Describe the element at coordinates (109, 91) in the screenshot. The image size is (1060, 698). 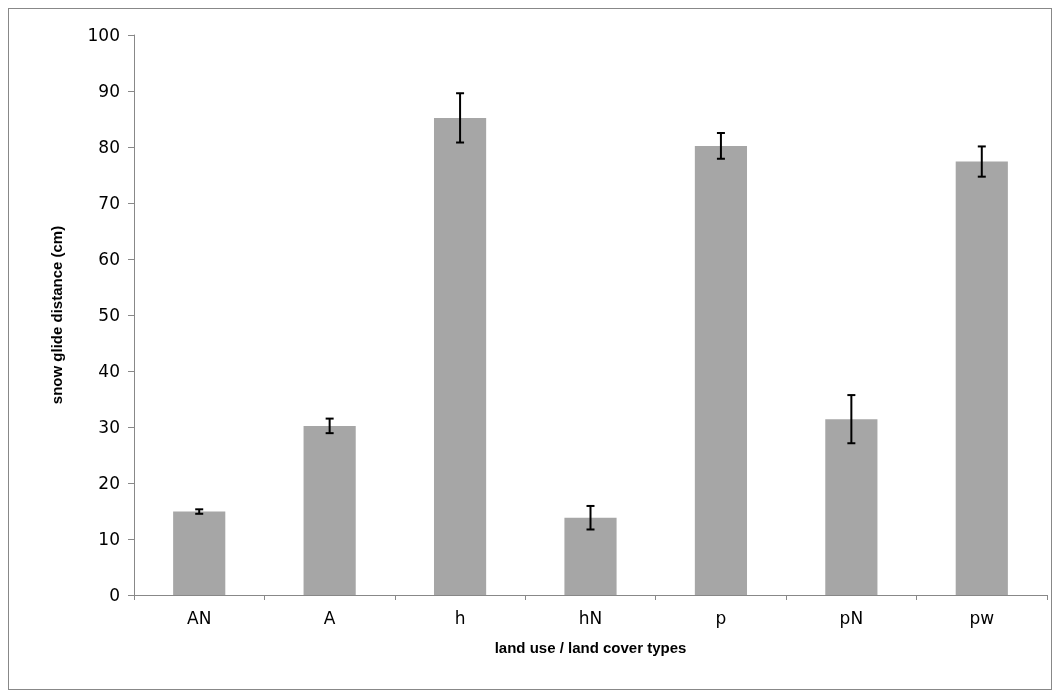
I see `y-tick-label: 90` at that location.